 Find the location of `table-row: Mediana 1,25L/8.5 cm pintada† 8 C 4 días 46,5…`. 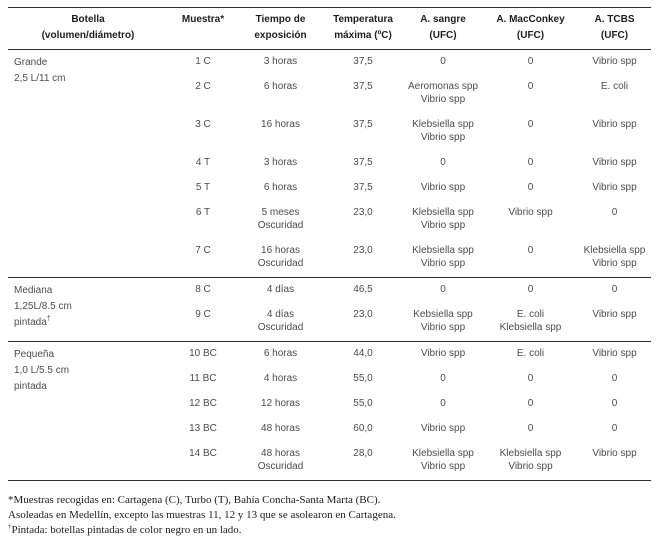

table-row: Mediana 1,25L/8.5 cm pintada† 8 C 4 días 46,5… is located at coordinates (329, 303).